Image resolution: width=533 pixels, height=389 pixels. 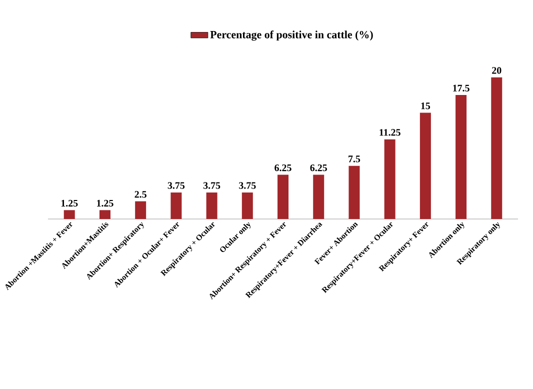 What do you see at coordinates (497, 70) in the screenshot?
I see `data-label: 20` at bounding box center [497, 70].